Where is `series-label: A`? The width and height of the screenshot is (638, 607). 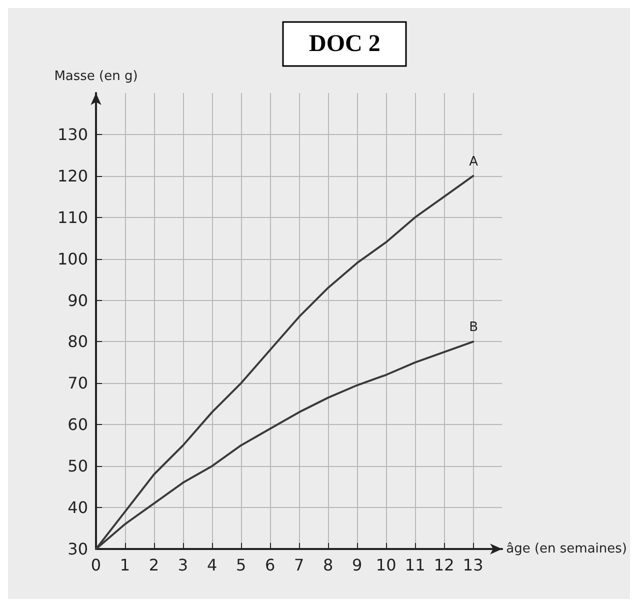 series-label: A is located at coordinates (473, 162).